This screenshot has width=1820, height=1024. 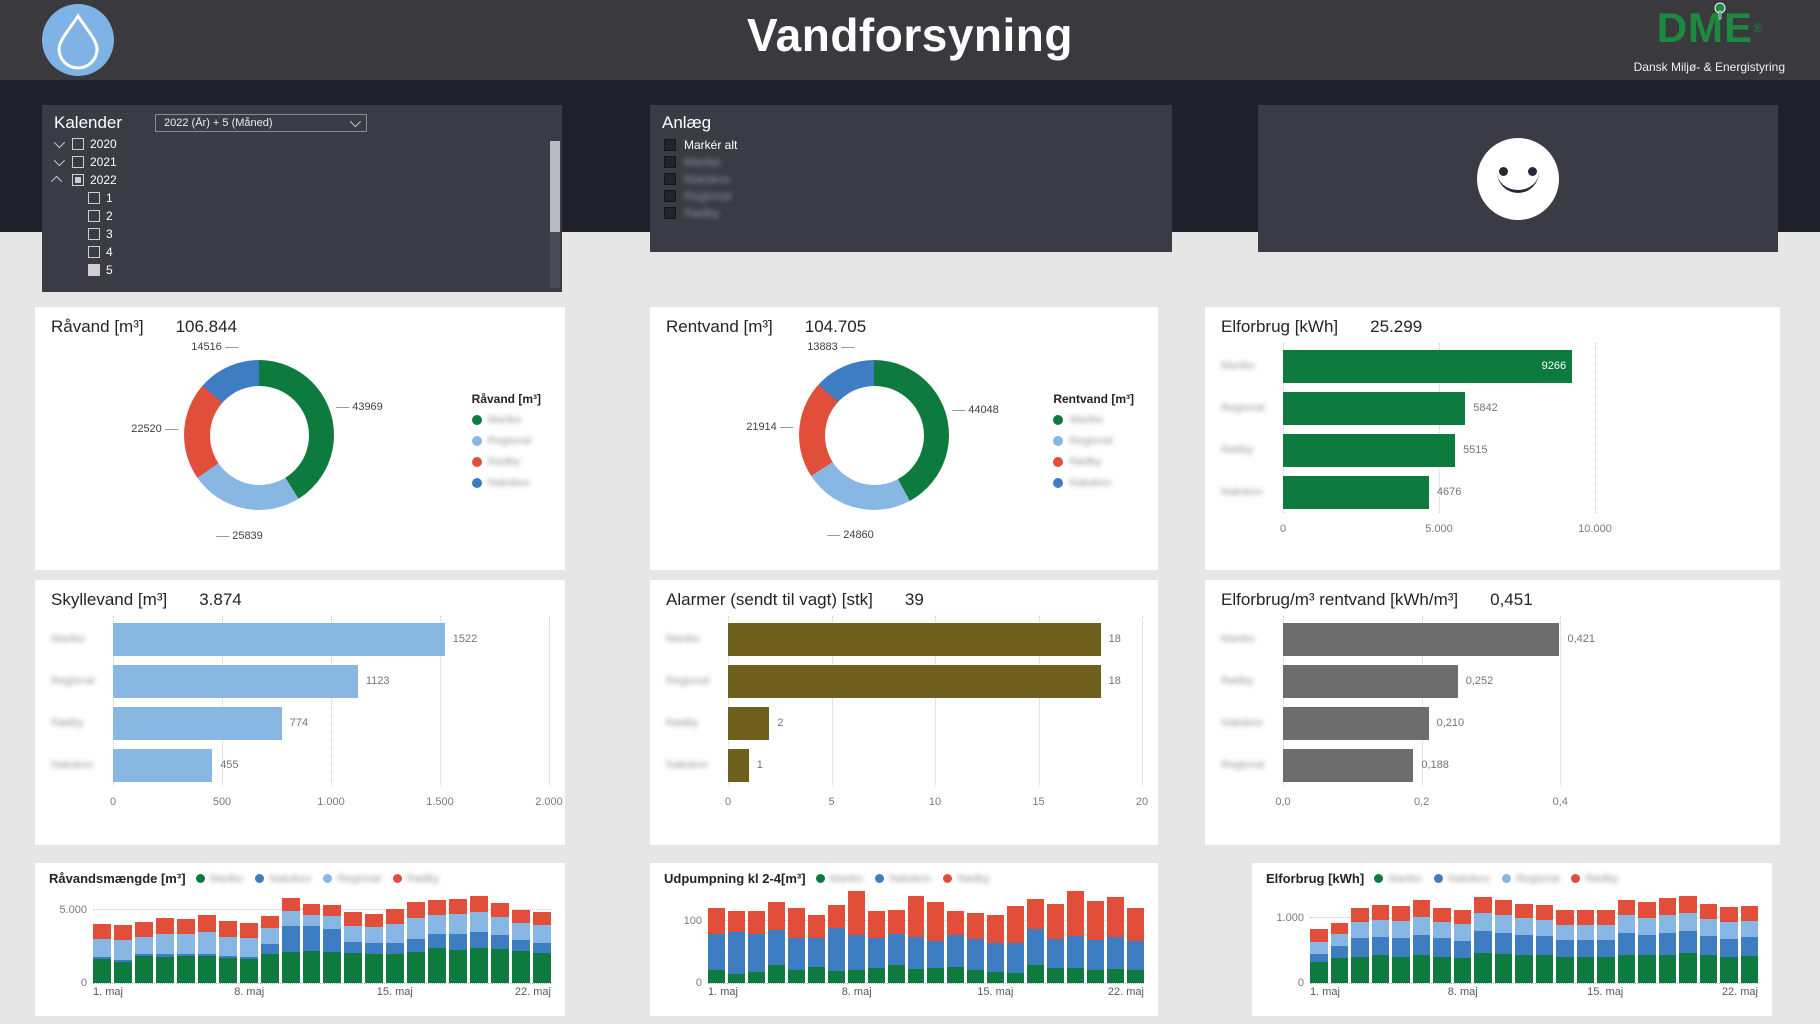 What do you see at coordinates (1428, 366) in the screenshot?
I see `bar: 9266` at bounding box center [1428, 366].